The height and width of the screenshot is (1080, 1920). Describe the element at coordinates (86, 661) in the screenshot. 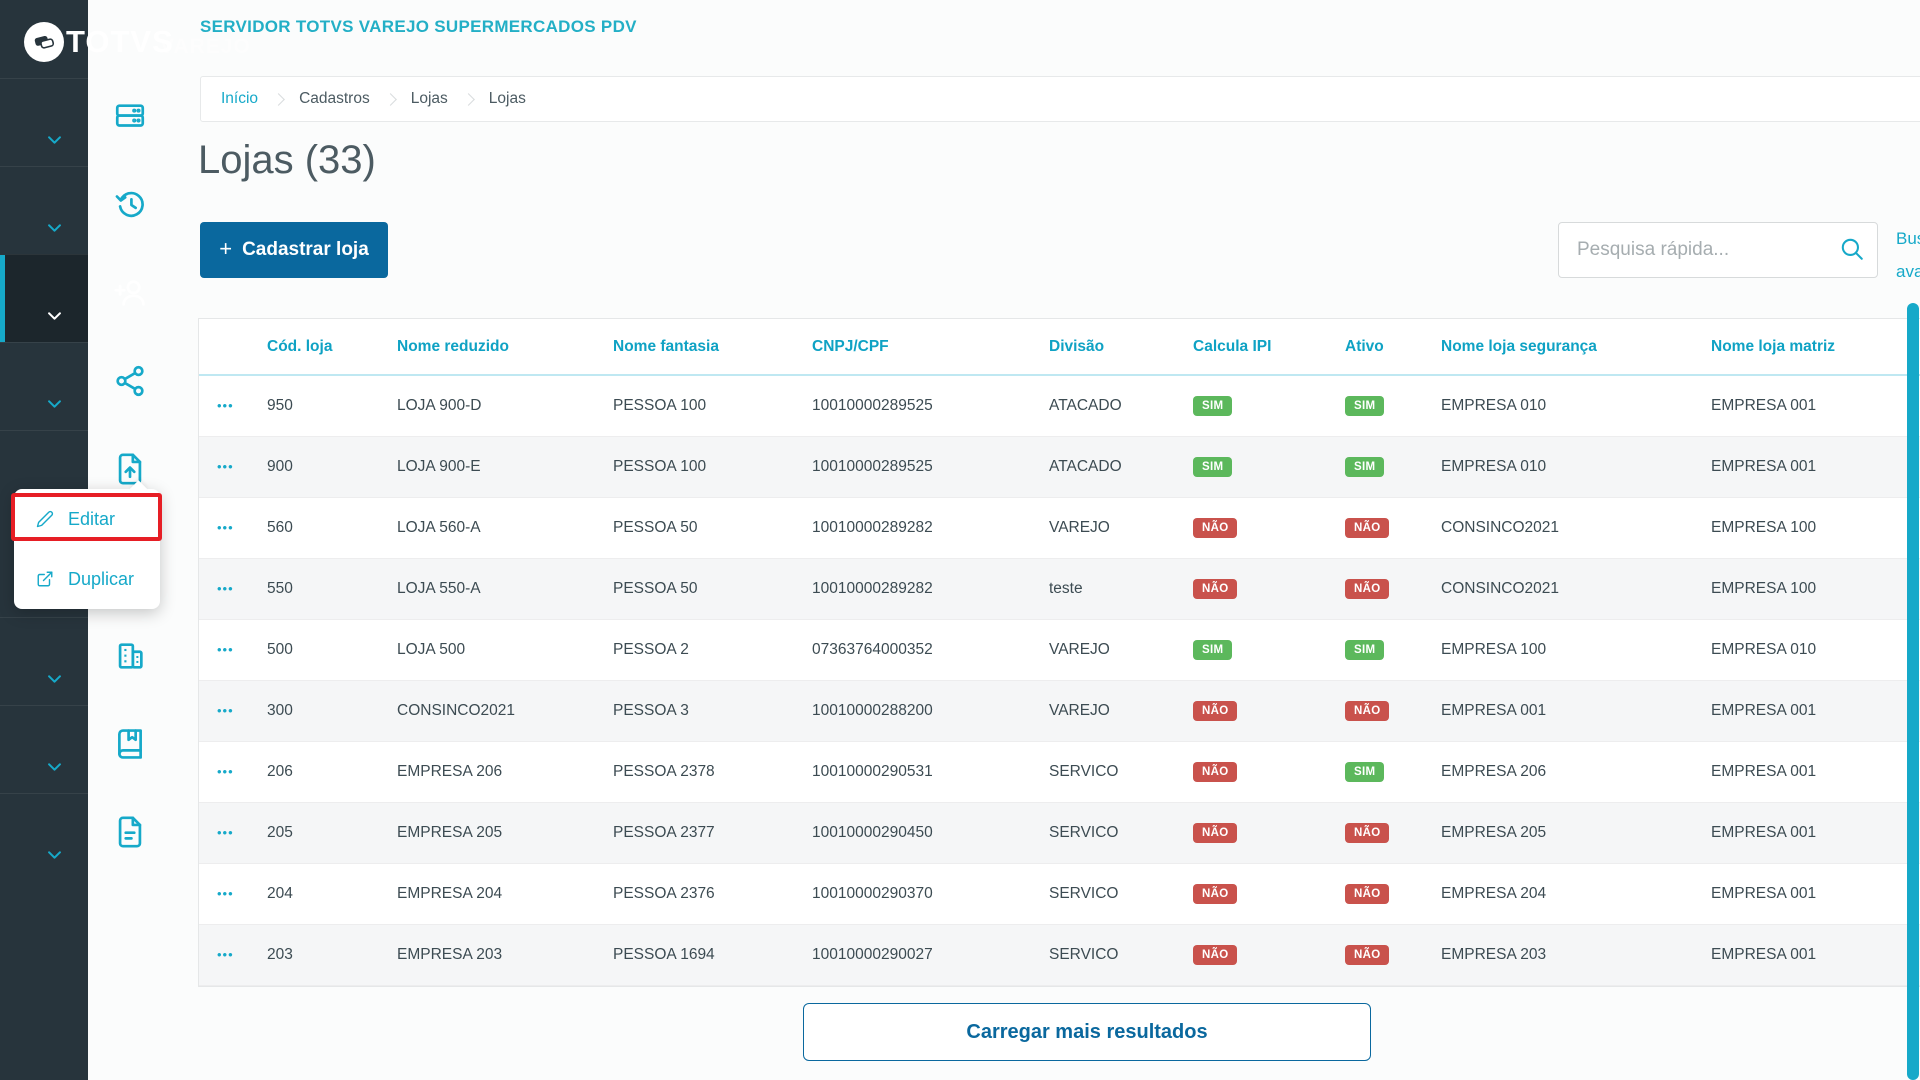

I see `building-icon` at that location.